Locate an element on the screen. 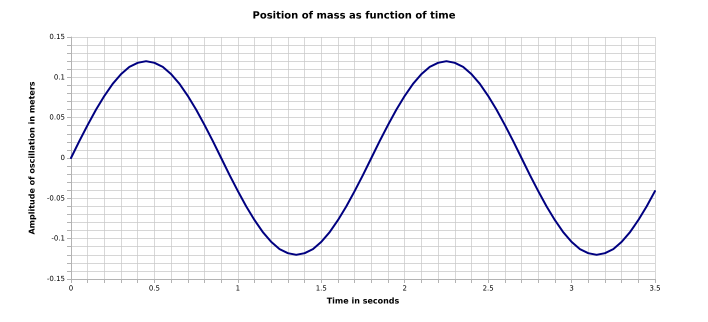 The image size is (708, 322). chart-title: Position of mass as function of time is located at coordinates (354, 16).